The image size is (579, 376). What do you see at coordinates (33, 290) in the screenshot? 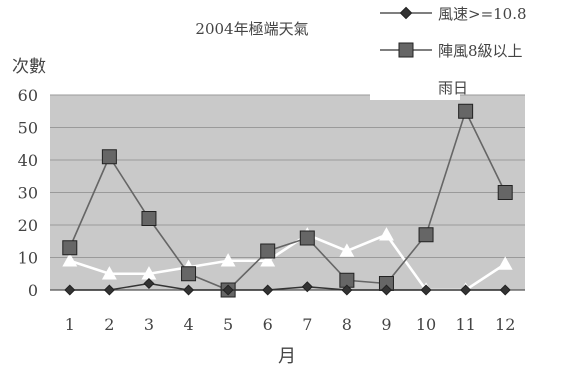
I see `y-tick-label: 0` at bounding box center [33, 290].